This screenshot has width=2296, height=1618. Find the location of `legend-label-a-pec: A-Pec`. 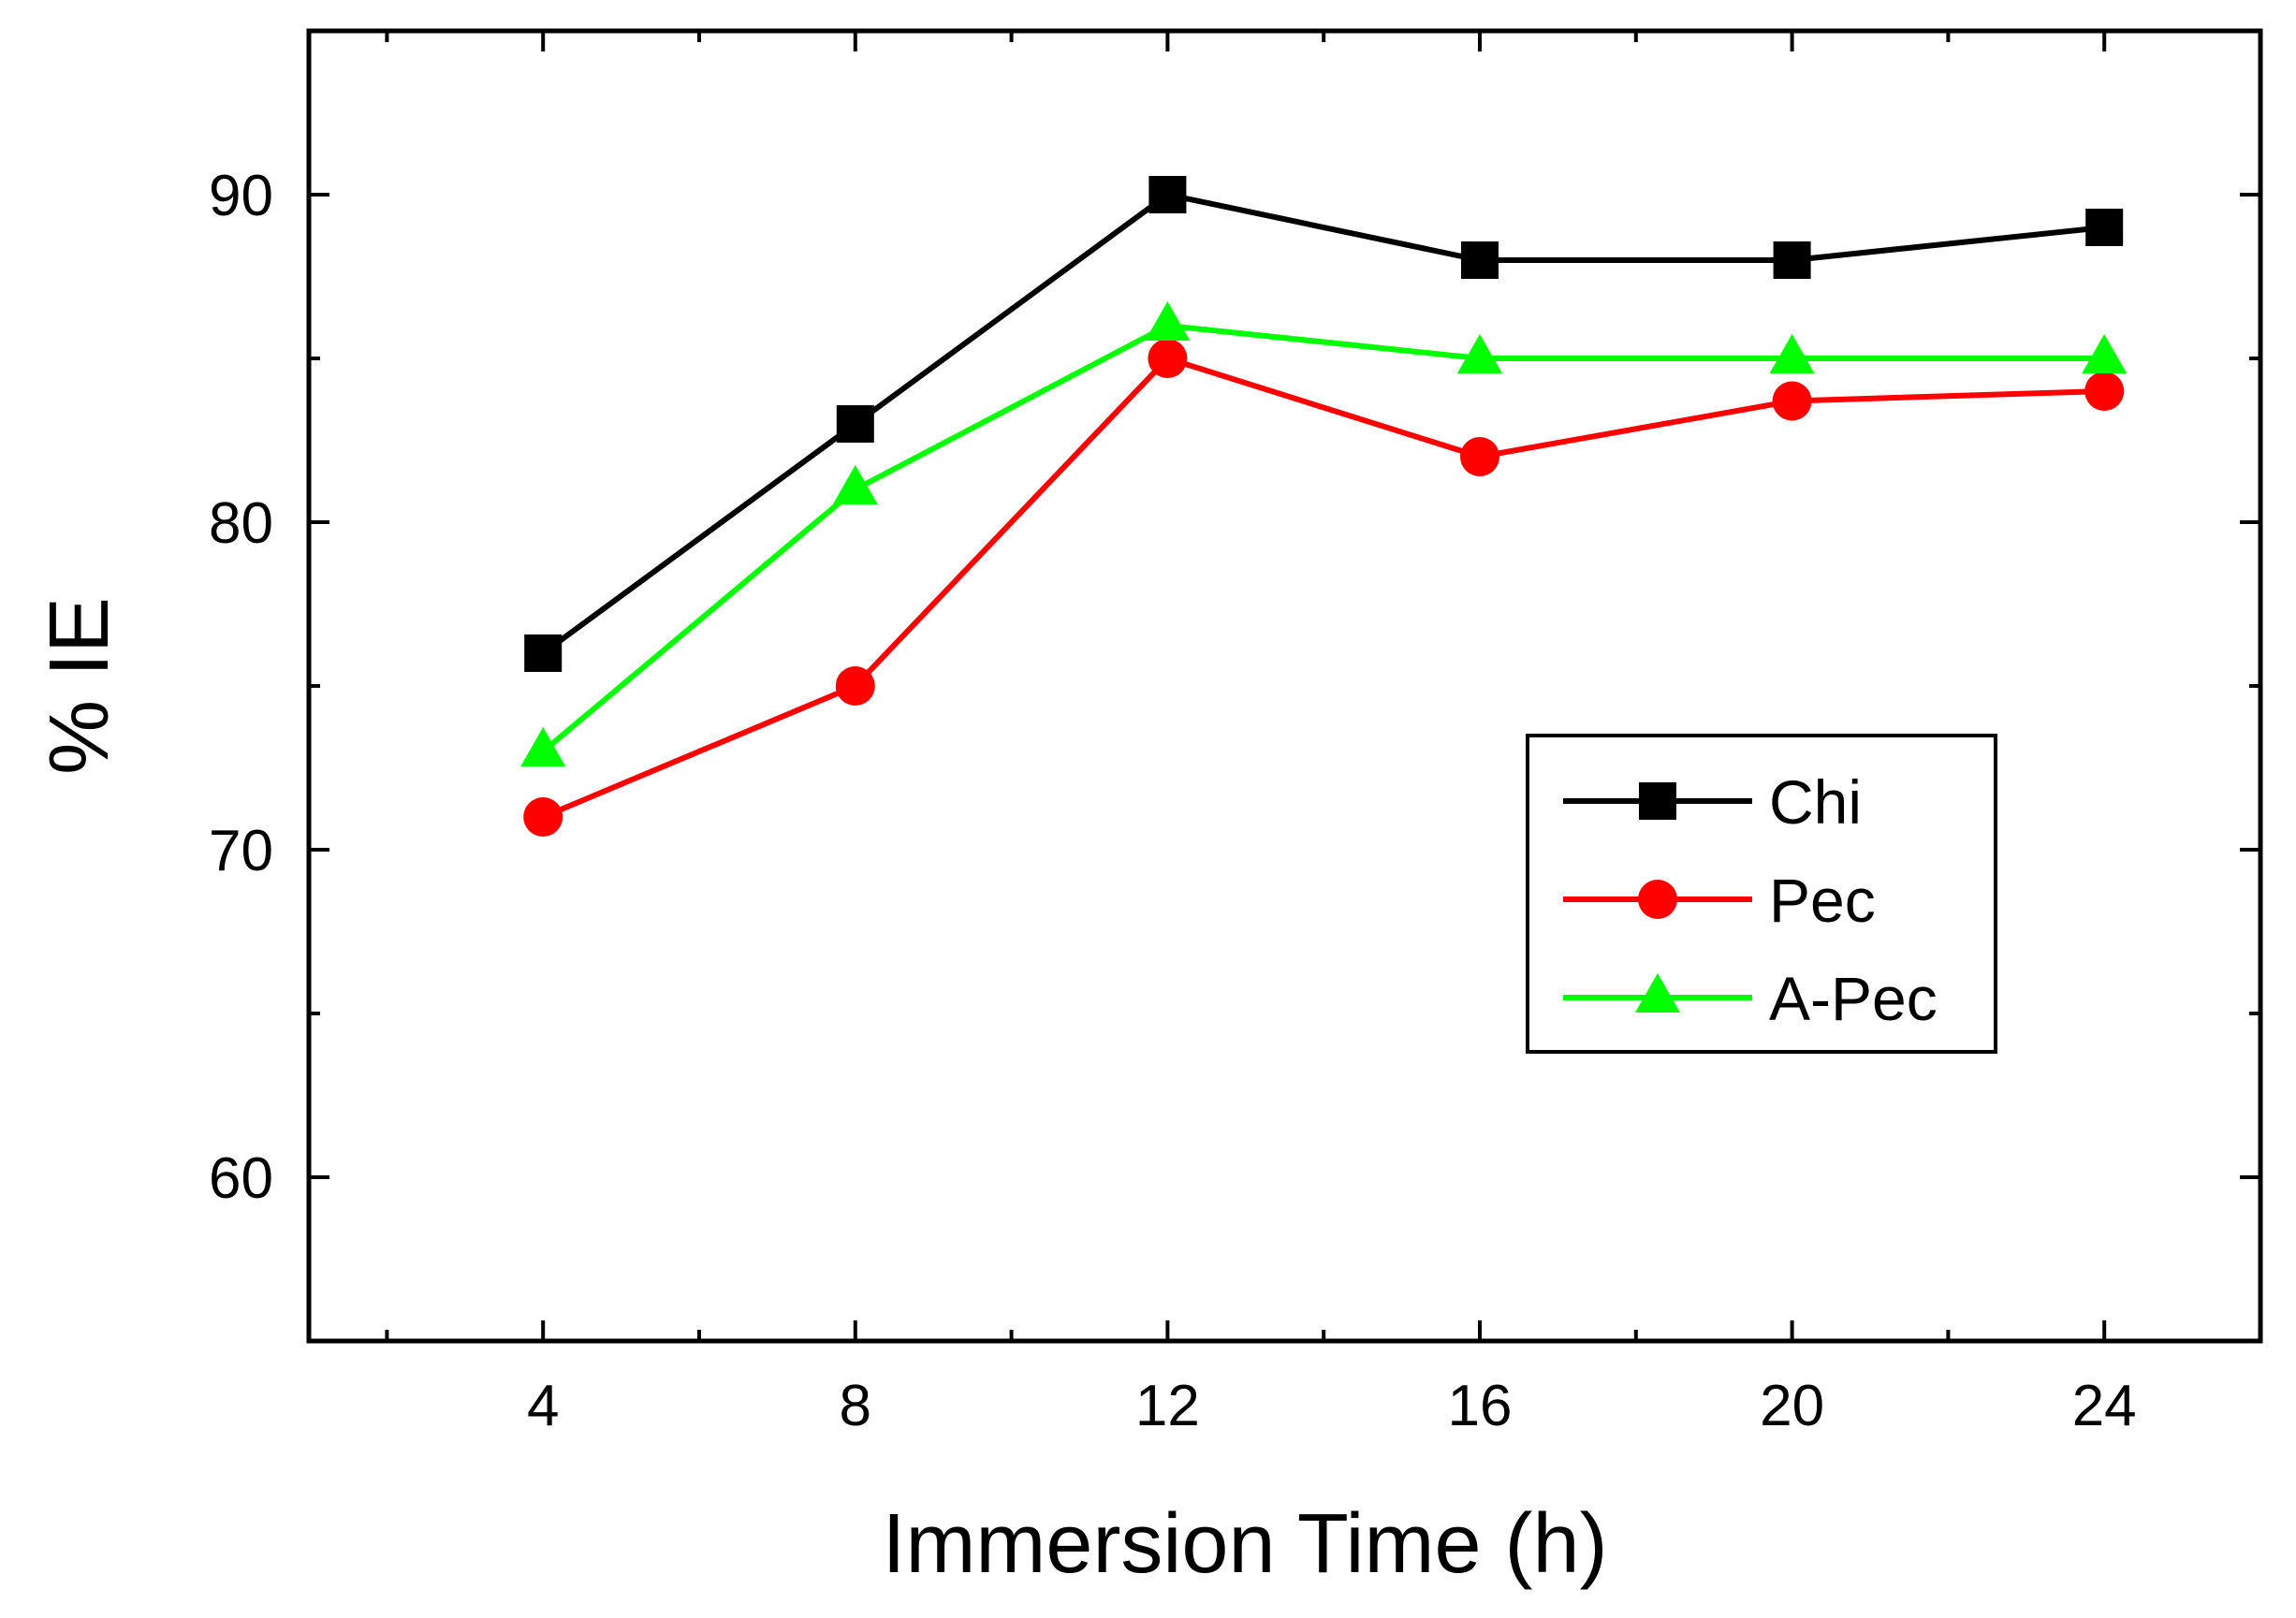

legend-label-a-pec: A-Pec is located at coordinates (1854, 998).